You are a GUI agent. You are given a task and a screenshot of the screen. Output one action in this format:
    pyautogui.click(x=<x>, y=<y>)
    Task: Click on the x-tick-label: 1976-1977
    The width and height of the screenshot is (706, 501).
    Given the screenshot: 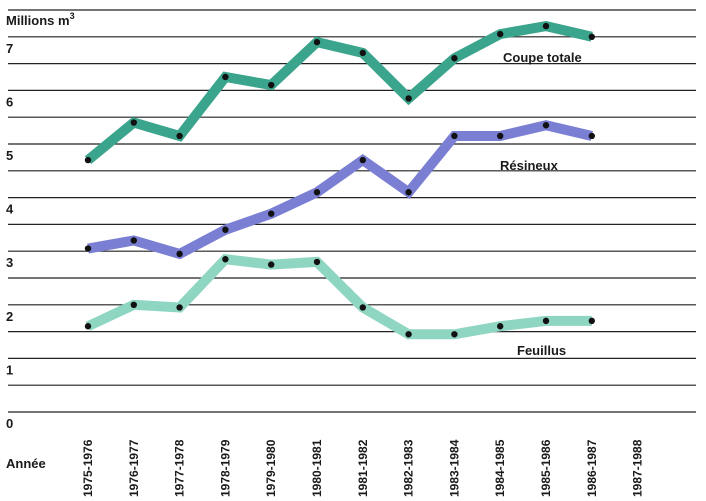 What is the action you would take?
    pyautogui.click(x=134, y=468)
    